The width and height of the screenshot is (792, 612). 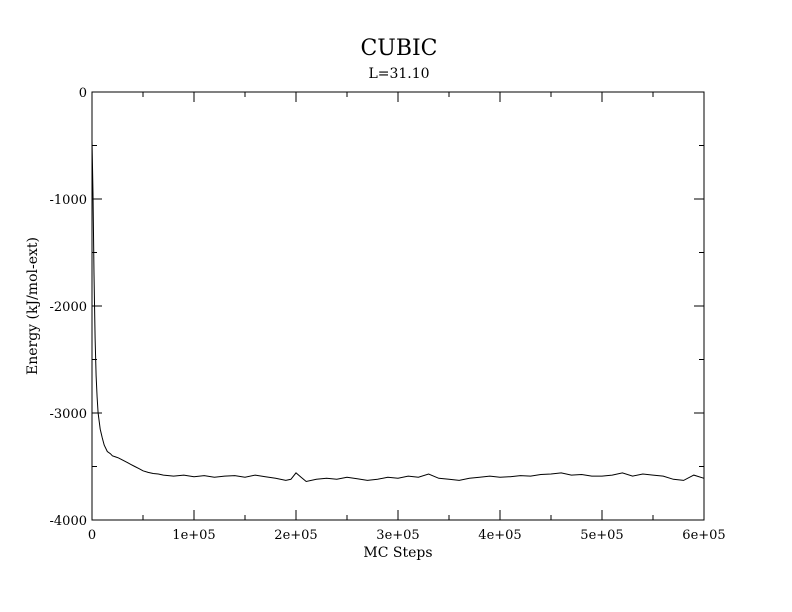 What do you see at coordinates (397, 535) in the screenshot?
I see `x-tick-label: 3e+05` at bounding box center [397, 535].